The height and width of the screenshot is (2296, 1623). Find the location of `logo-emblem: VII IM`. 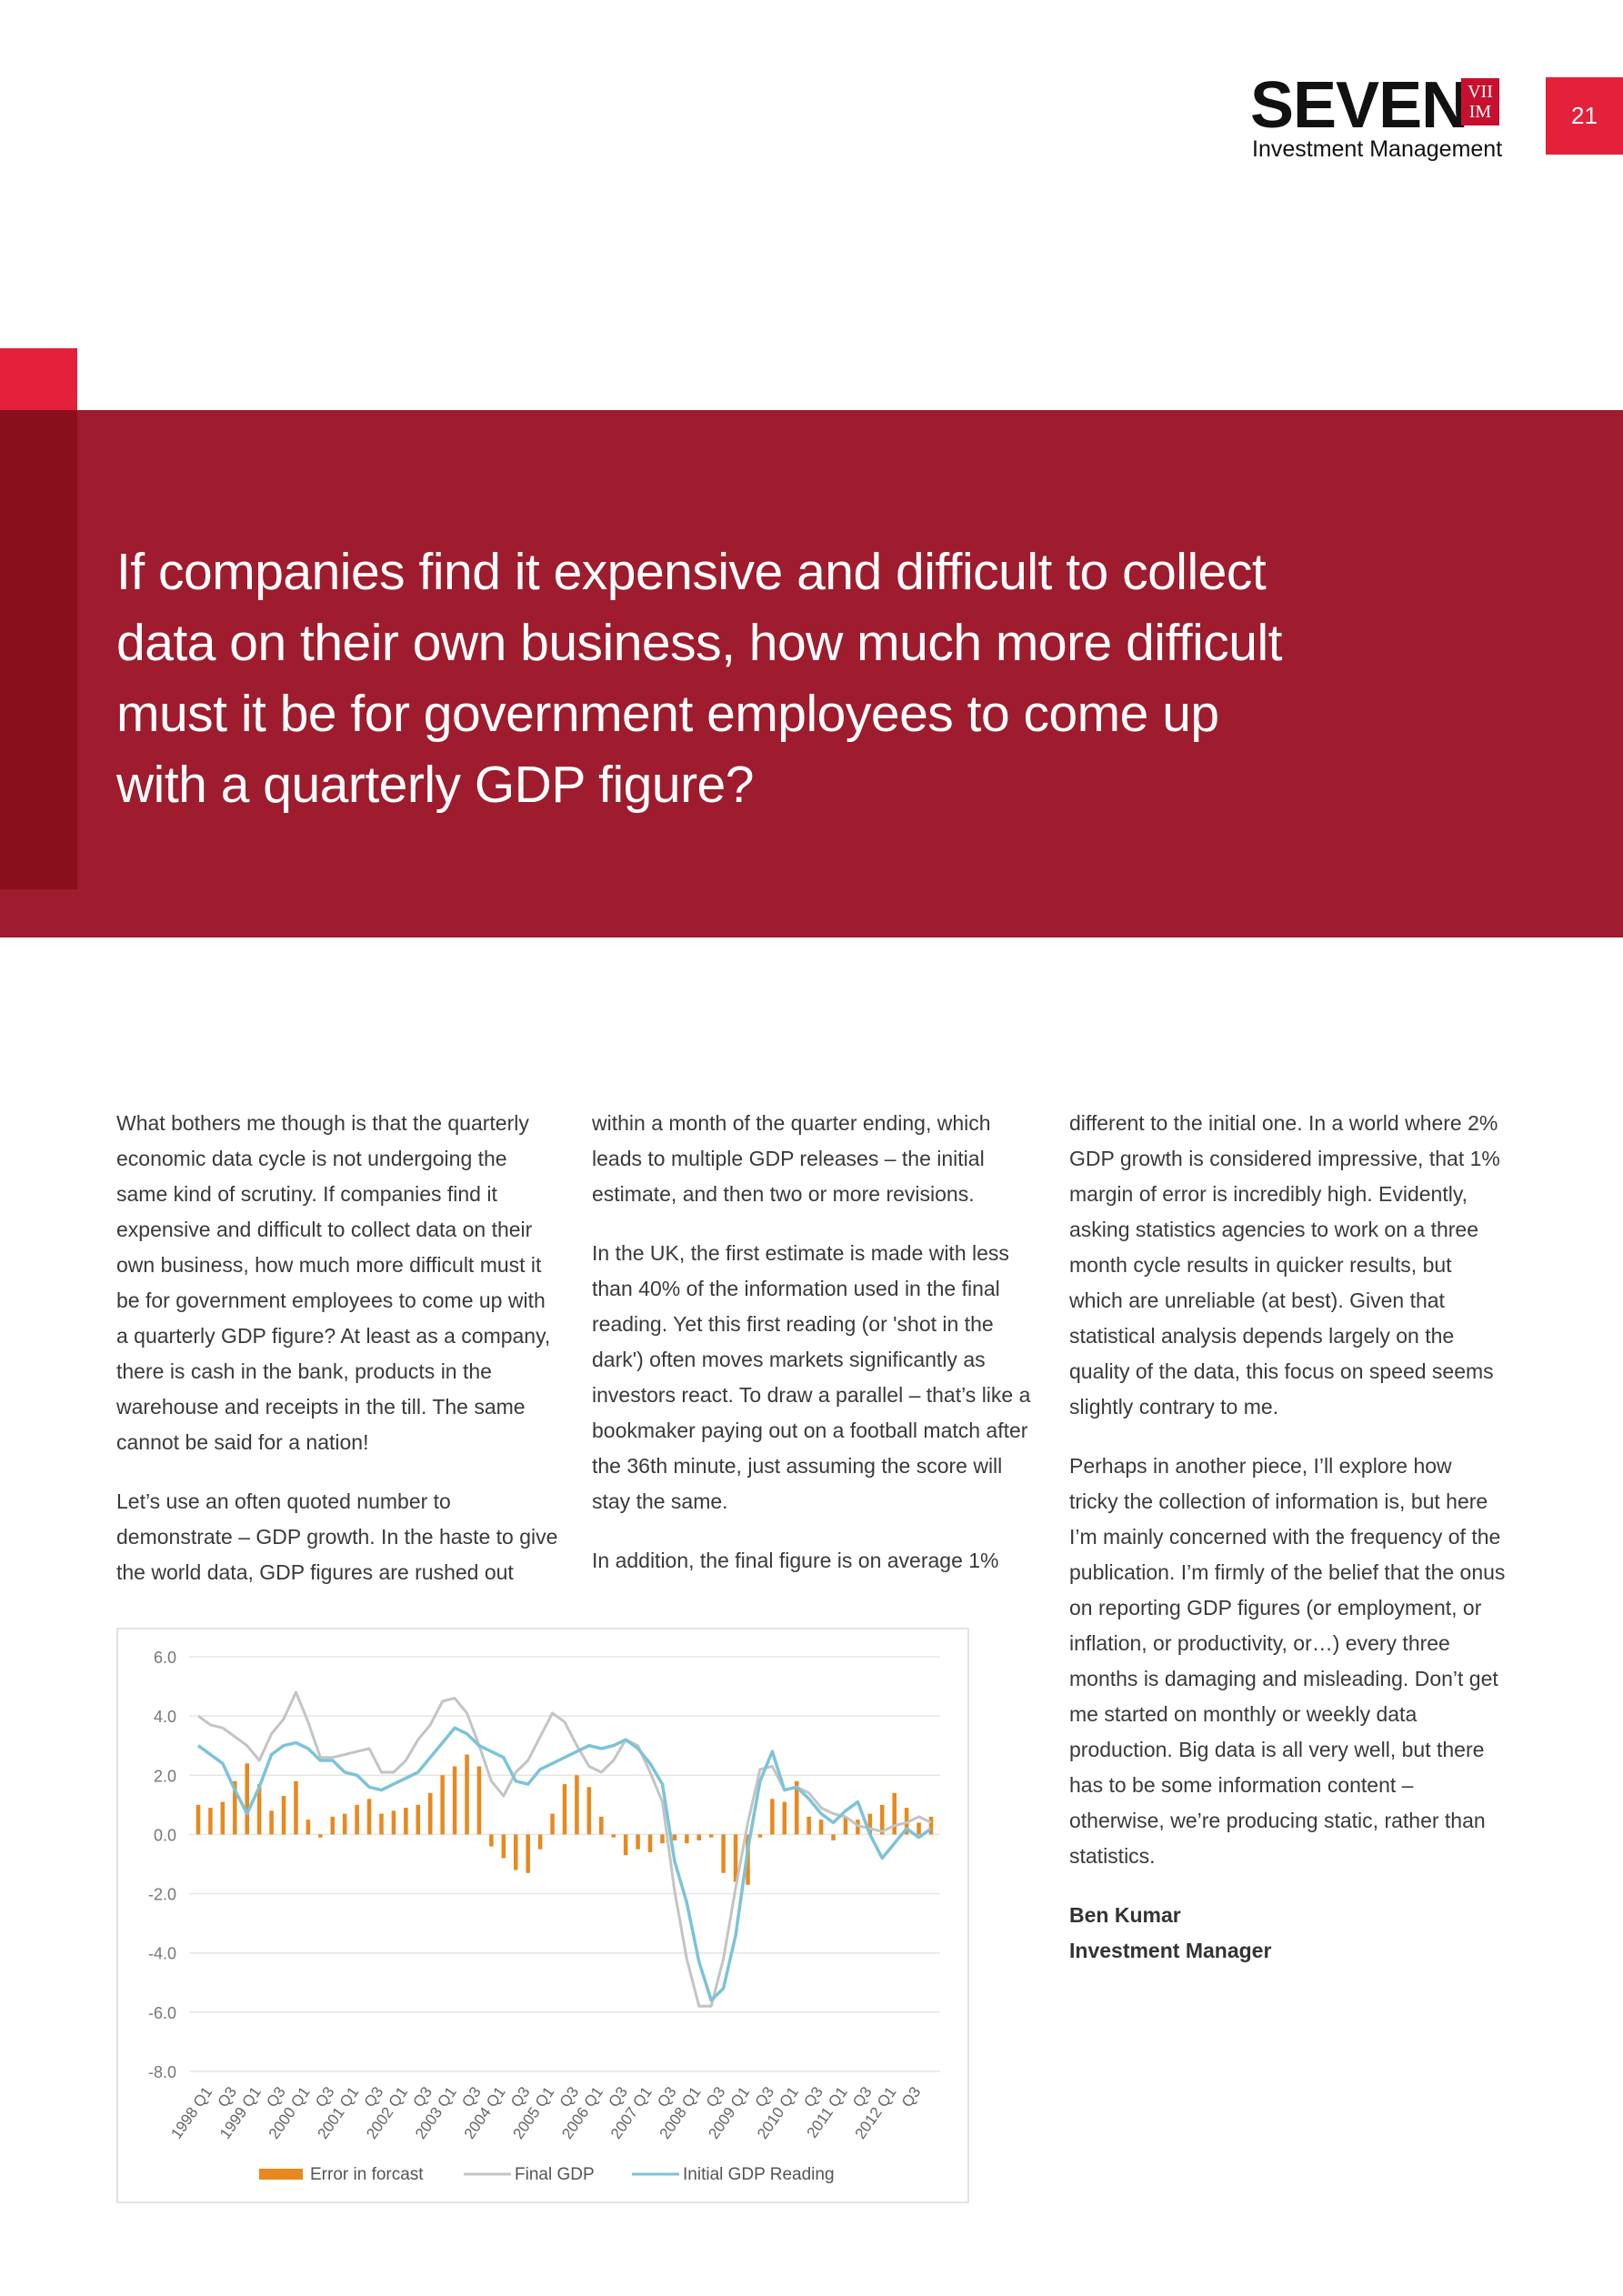

logo-emblem: VII IM is located at coordinates (1480, 101).